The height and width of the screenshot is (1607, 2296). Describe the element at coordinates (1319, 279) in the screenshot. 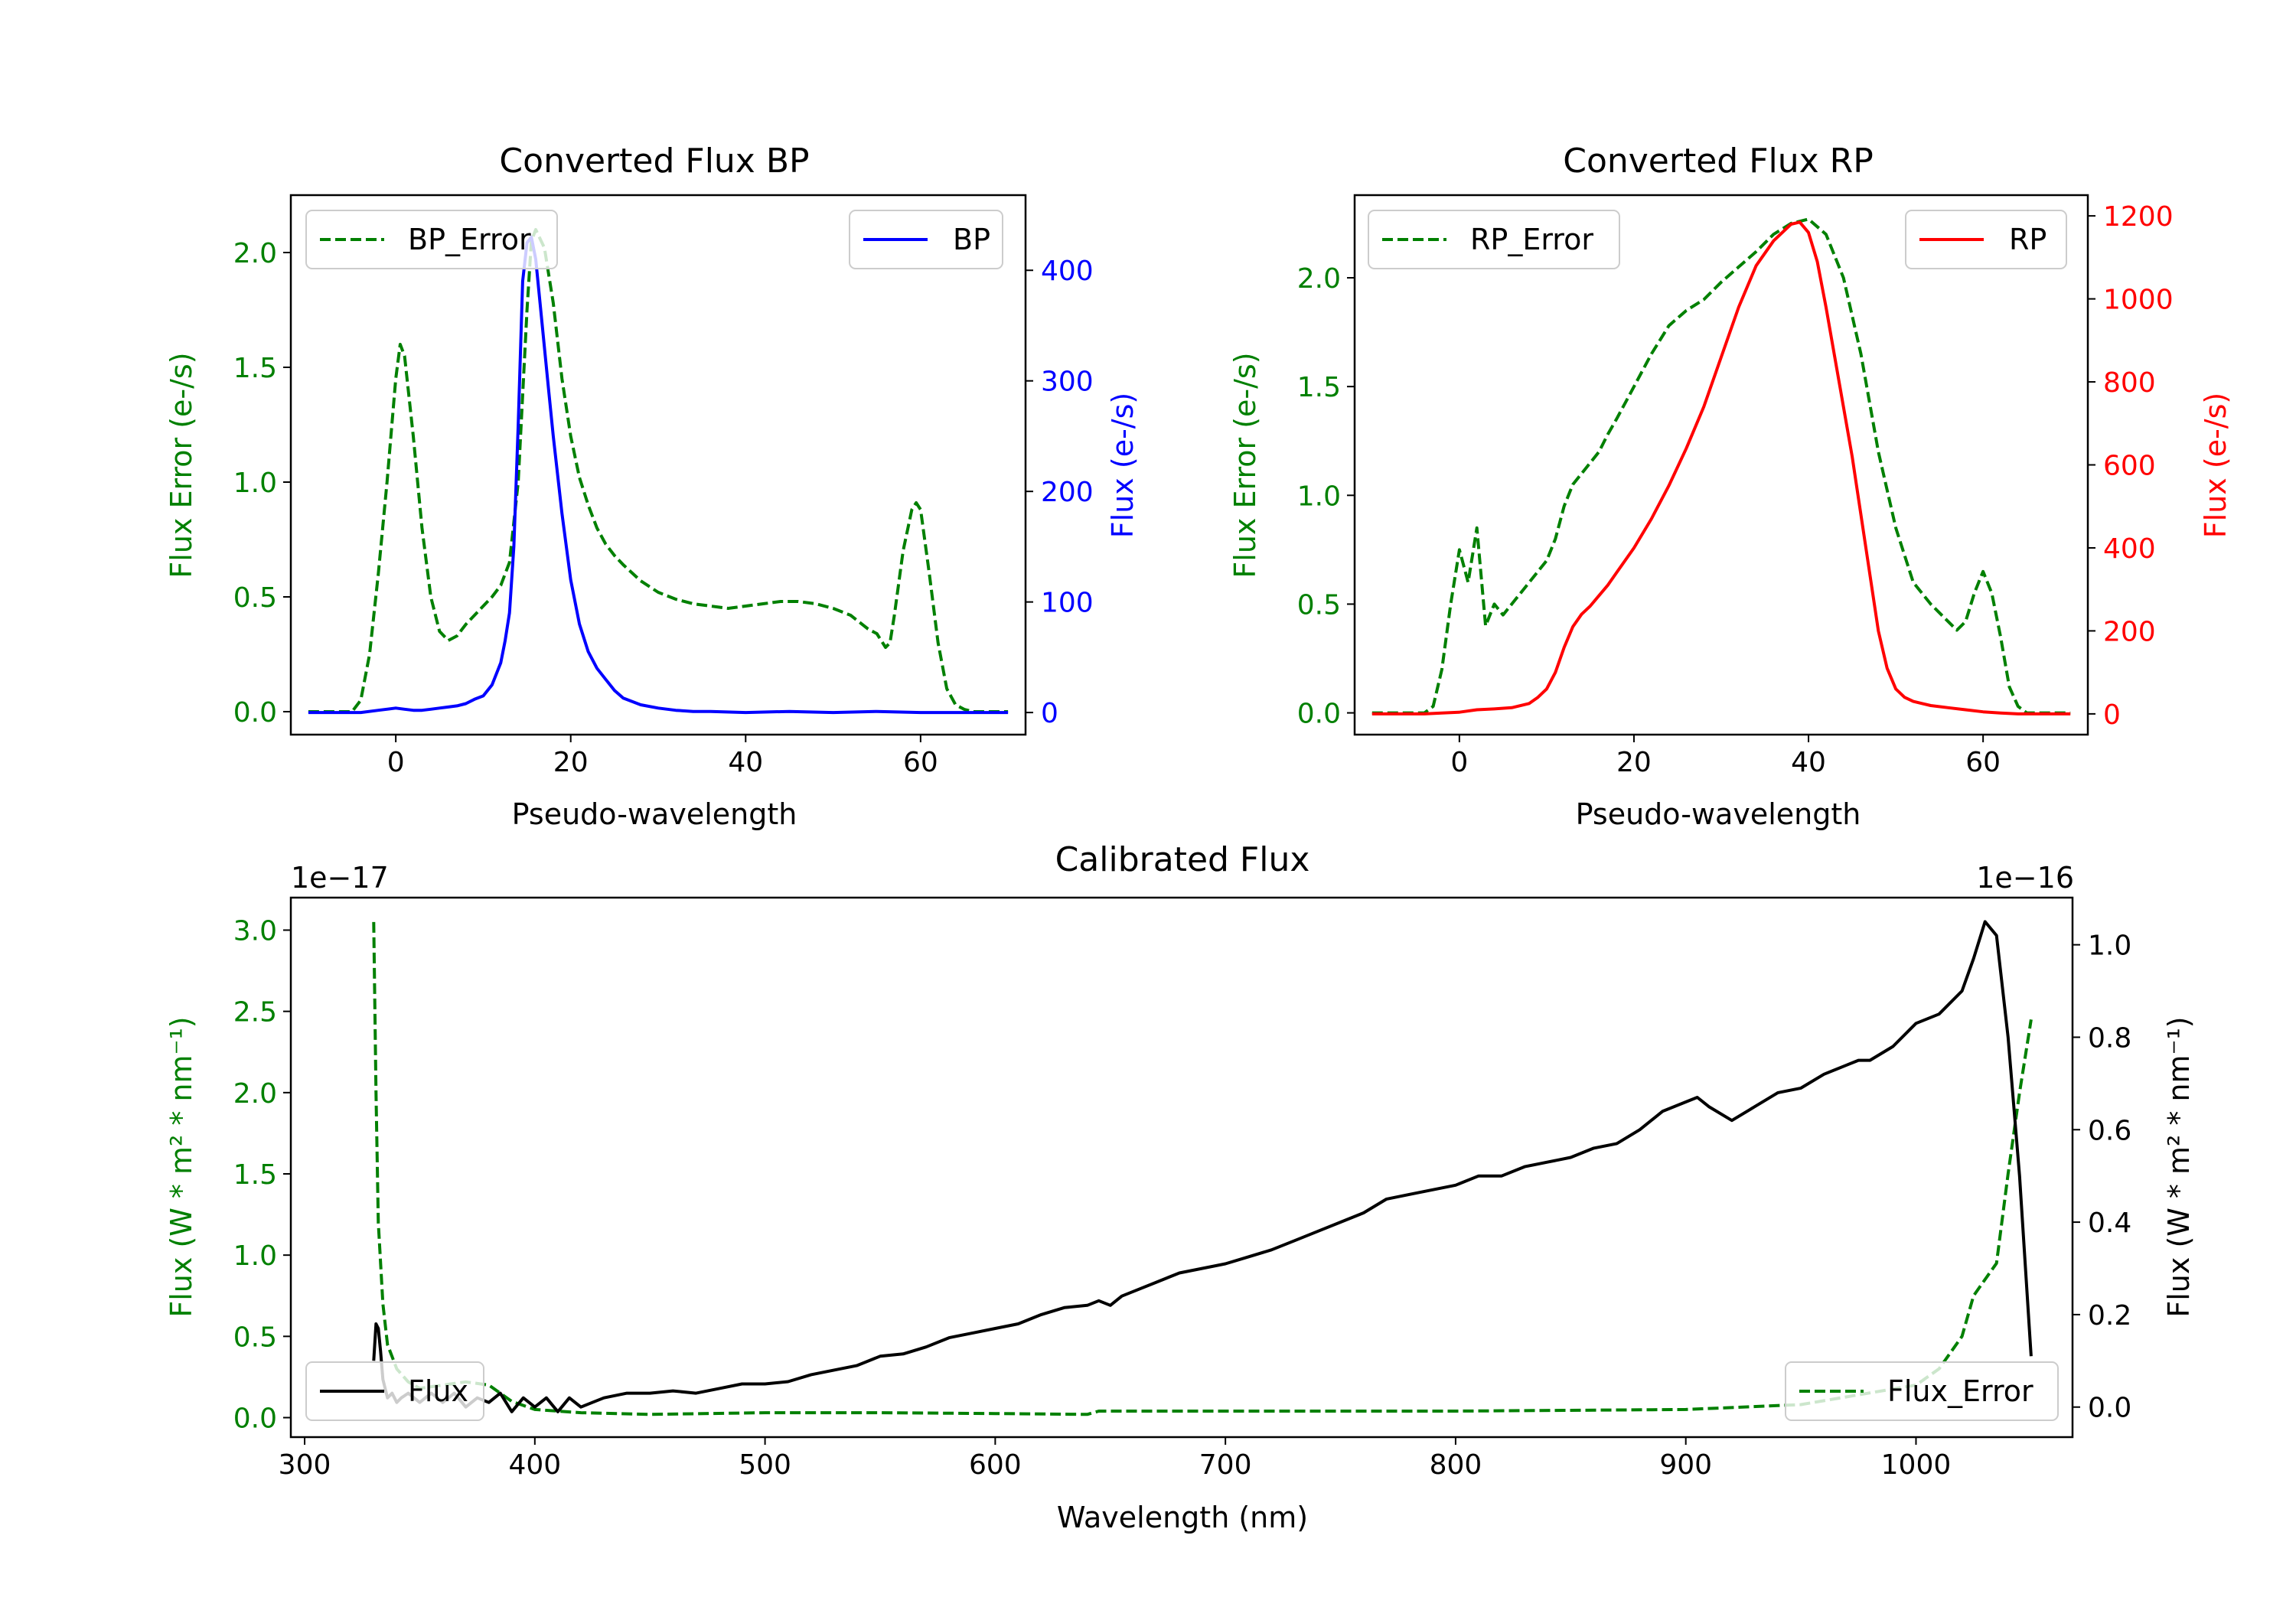

I see `rp-y-left-tick-label: 2.0` at that location.